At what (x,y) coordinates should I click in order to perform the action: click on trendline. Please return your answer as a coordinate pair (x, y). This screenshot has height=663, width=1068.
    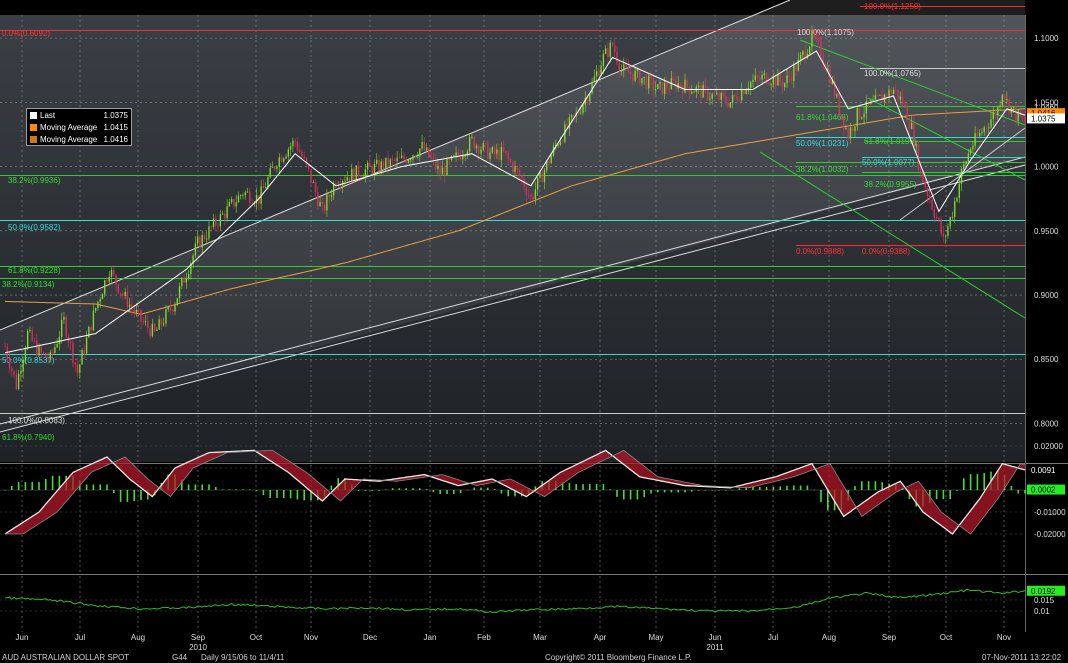
    Looking at the image, I should click on (946, 139).